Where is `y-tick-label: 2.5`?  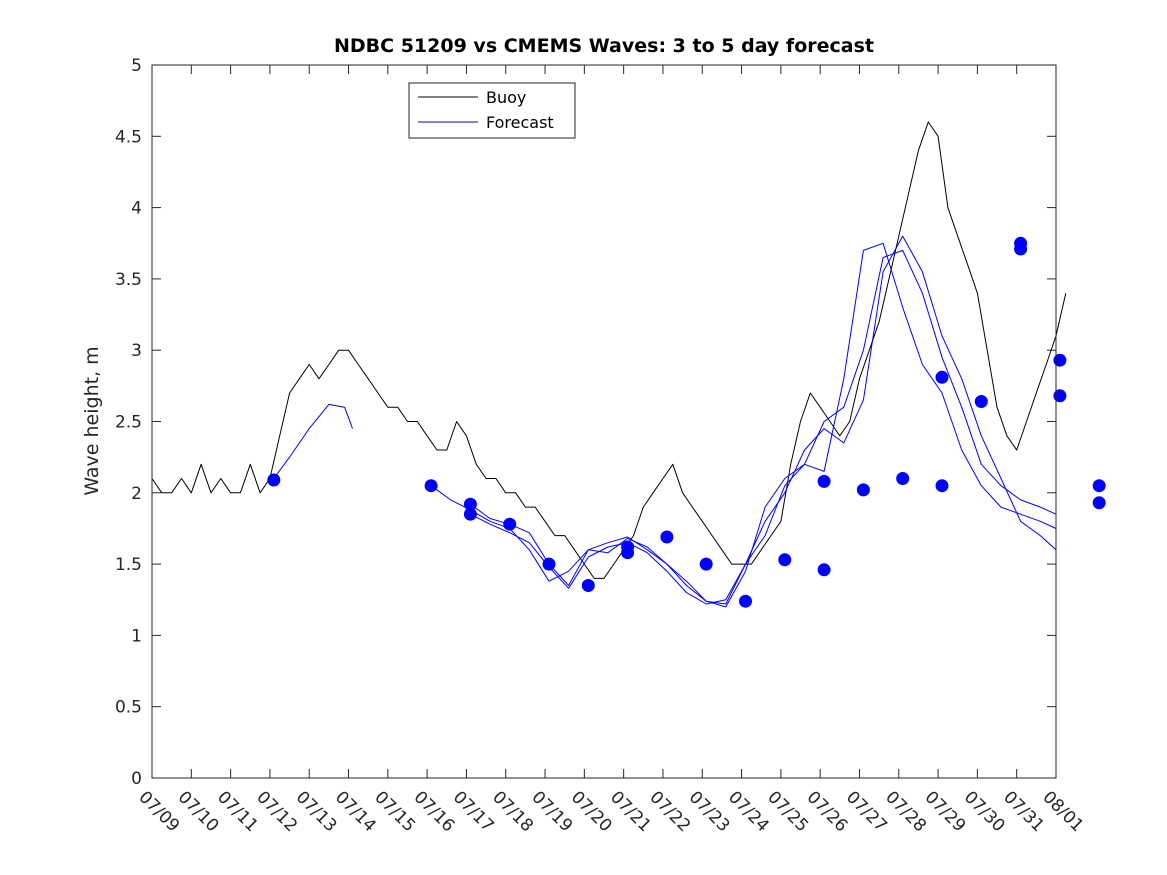
y-tick-label: 2.5 is located at coordinates (128, 423).